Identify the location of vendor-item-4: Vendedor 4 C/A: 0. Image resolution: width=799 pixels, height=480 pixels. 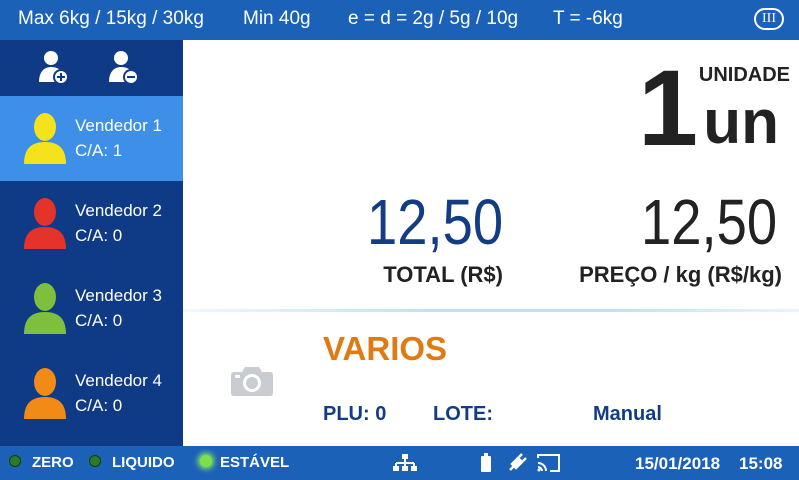
(91, 393).